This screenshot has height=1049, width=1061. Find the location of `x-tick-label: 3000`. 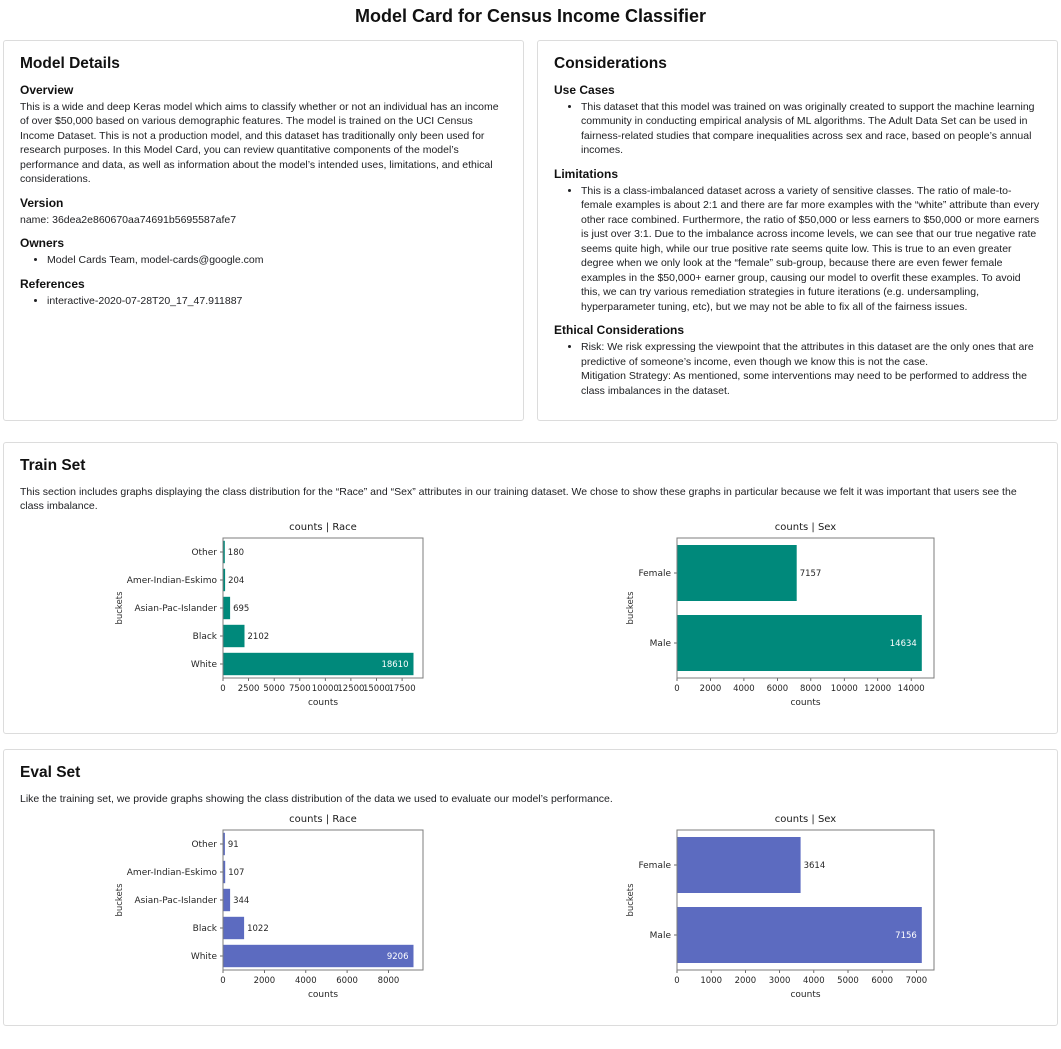

x-tick-label: 3000 is located at coordinates (780, 981).